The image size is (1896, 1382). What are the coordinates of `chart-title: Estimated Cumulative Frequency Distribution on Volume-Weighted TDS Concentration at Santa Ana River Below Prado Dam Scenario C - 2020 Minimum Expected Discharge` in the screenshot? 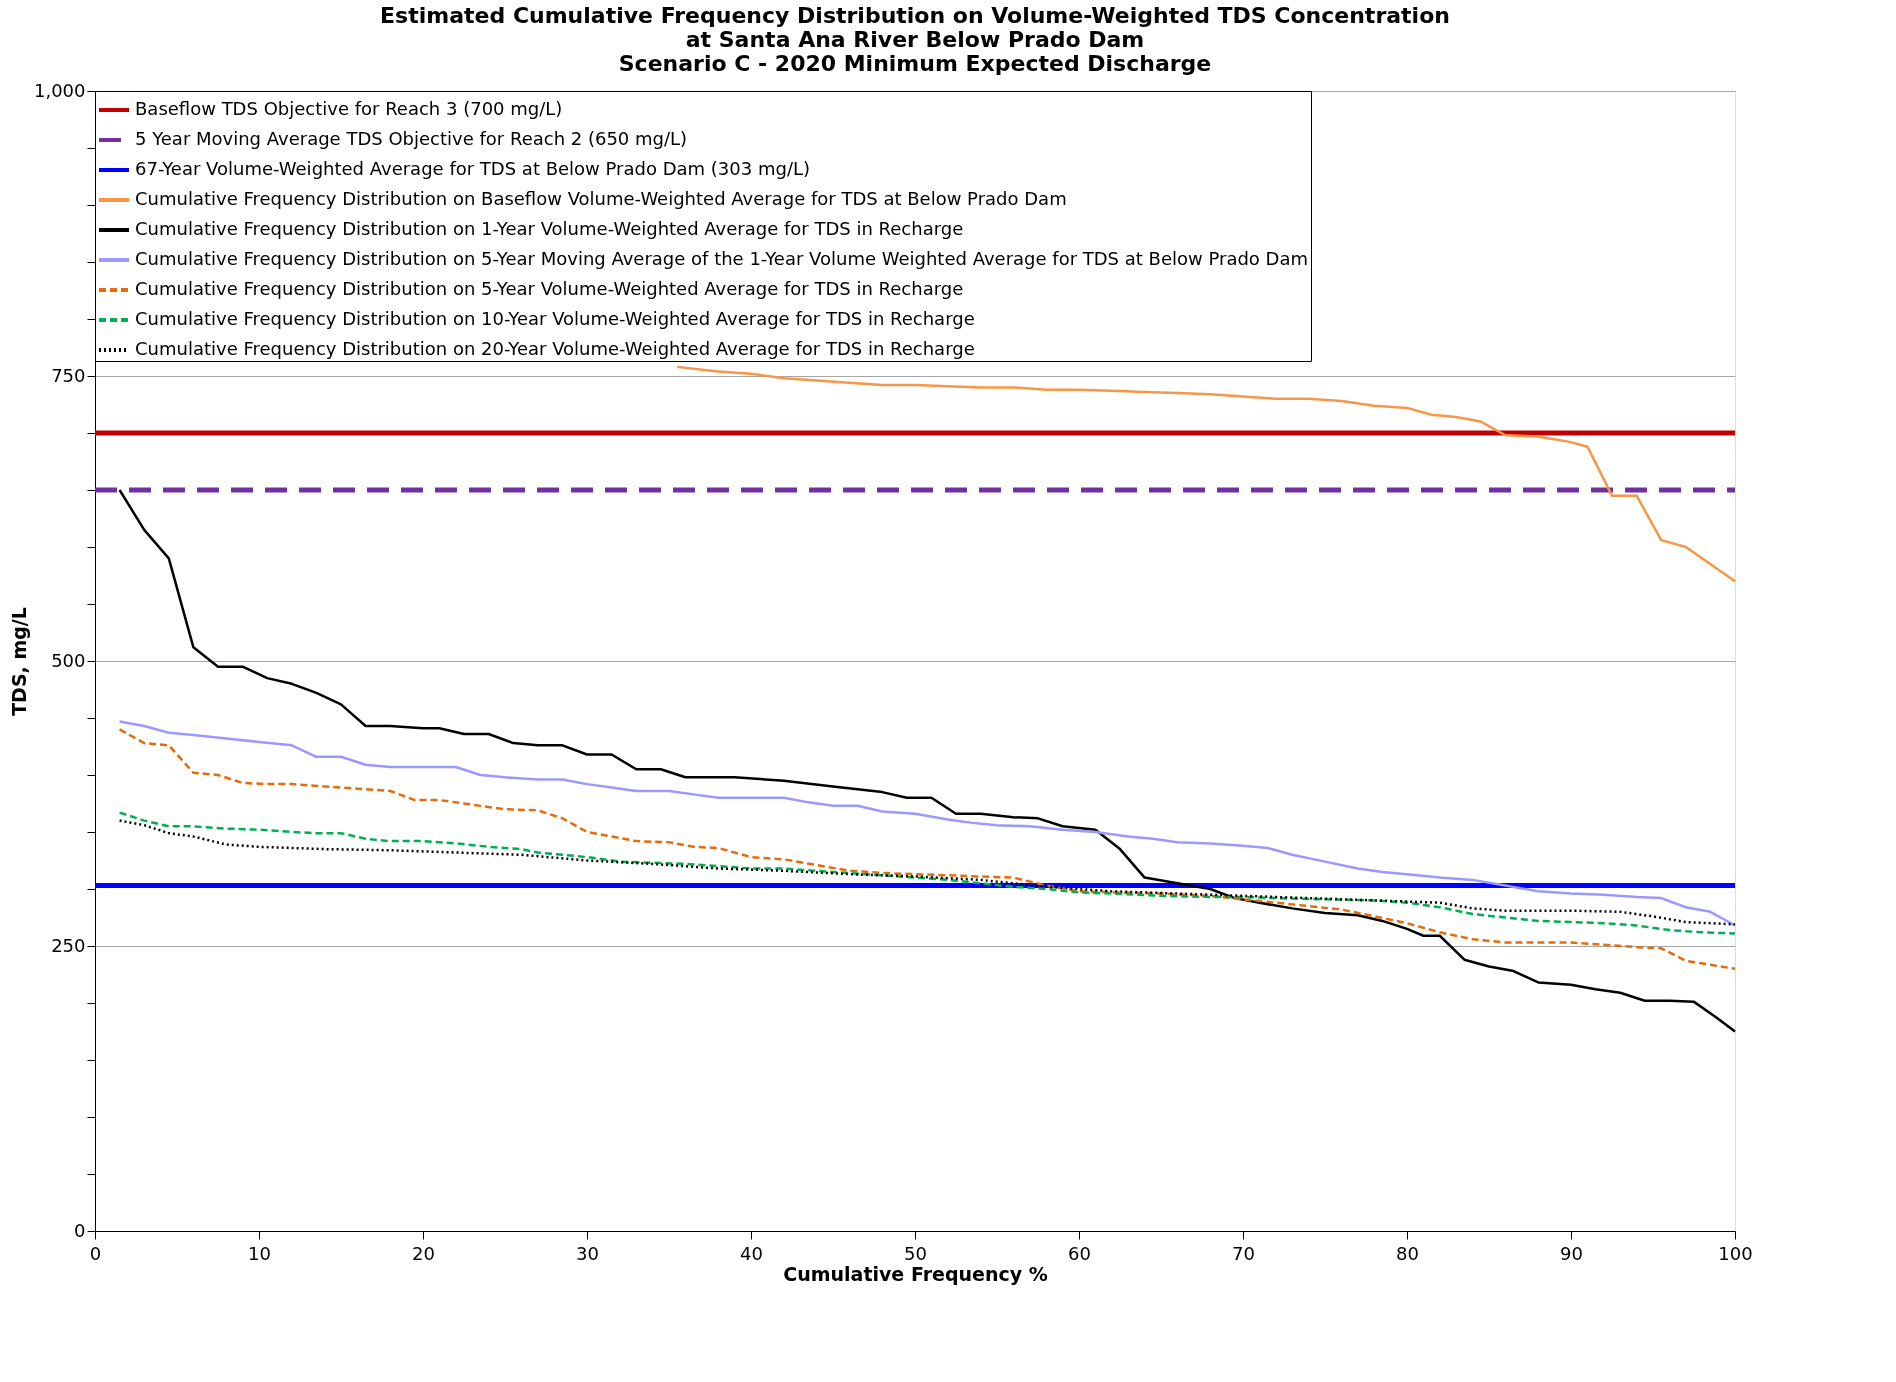 It's located at (915, 39).